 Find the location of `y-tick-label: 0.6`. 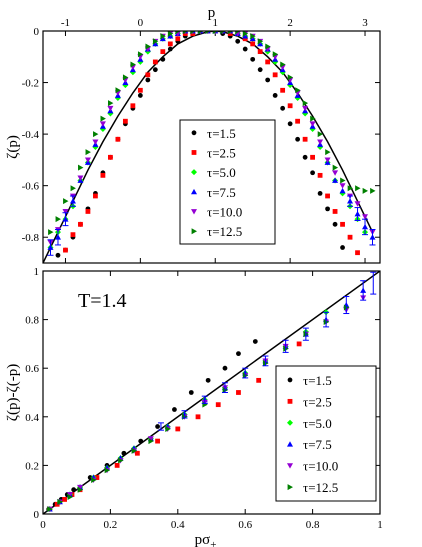

y-tick-label: 0.6 is located at coordinates (32, 369).